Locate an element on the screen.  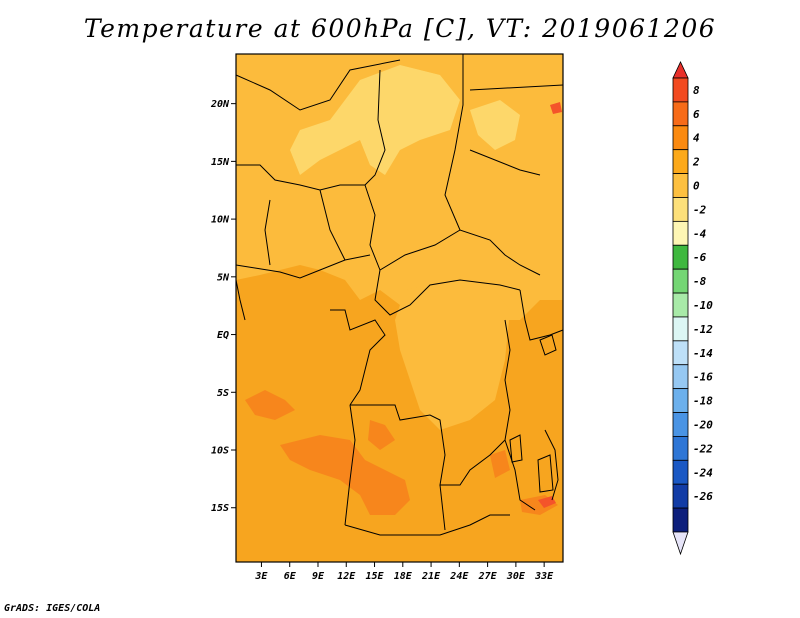
field-band-4-6-coast is located at coordinates (270, 405).